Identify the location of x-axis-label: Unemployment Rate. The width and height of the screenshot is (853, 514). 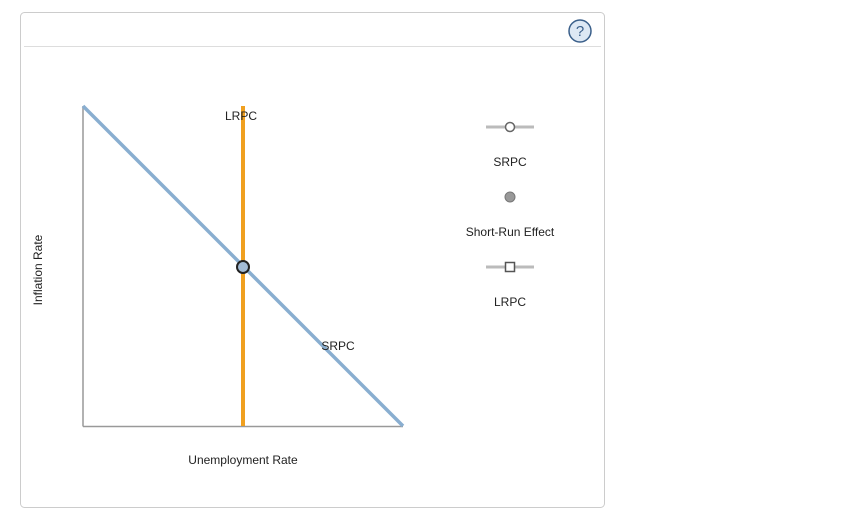
(243, 460).